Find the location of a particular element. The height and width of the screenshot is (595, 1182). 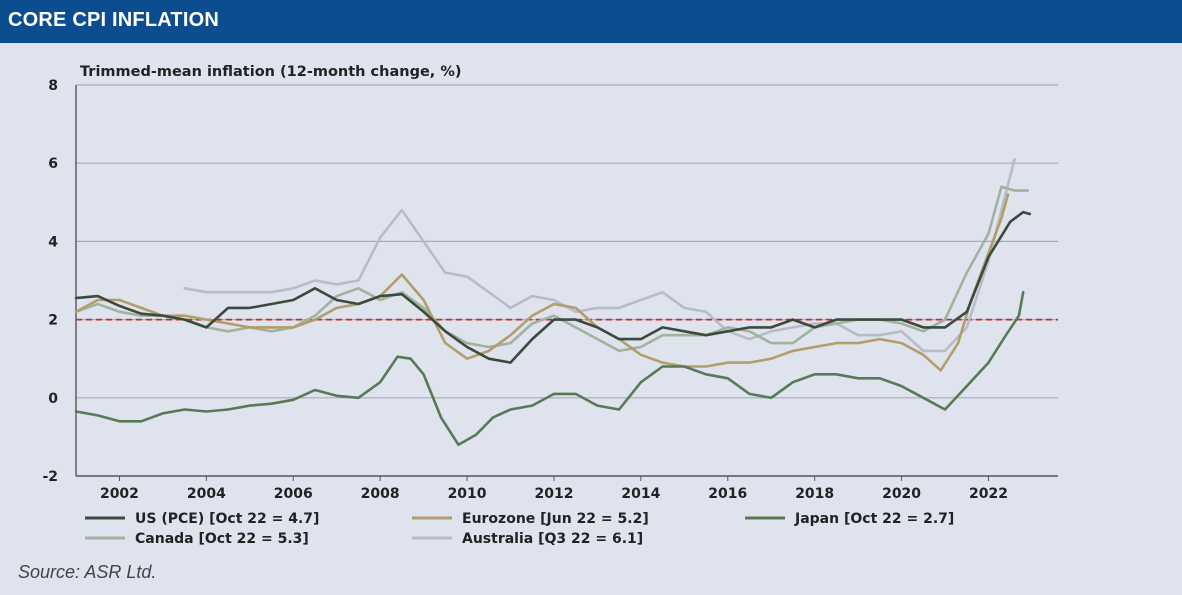

x-tick-label: 2022 is located at coordinates (988, 494).